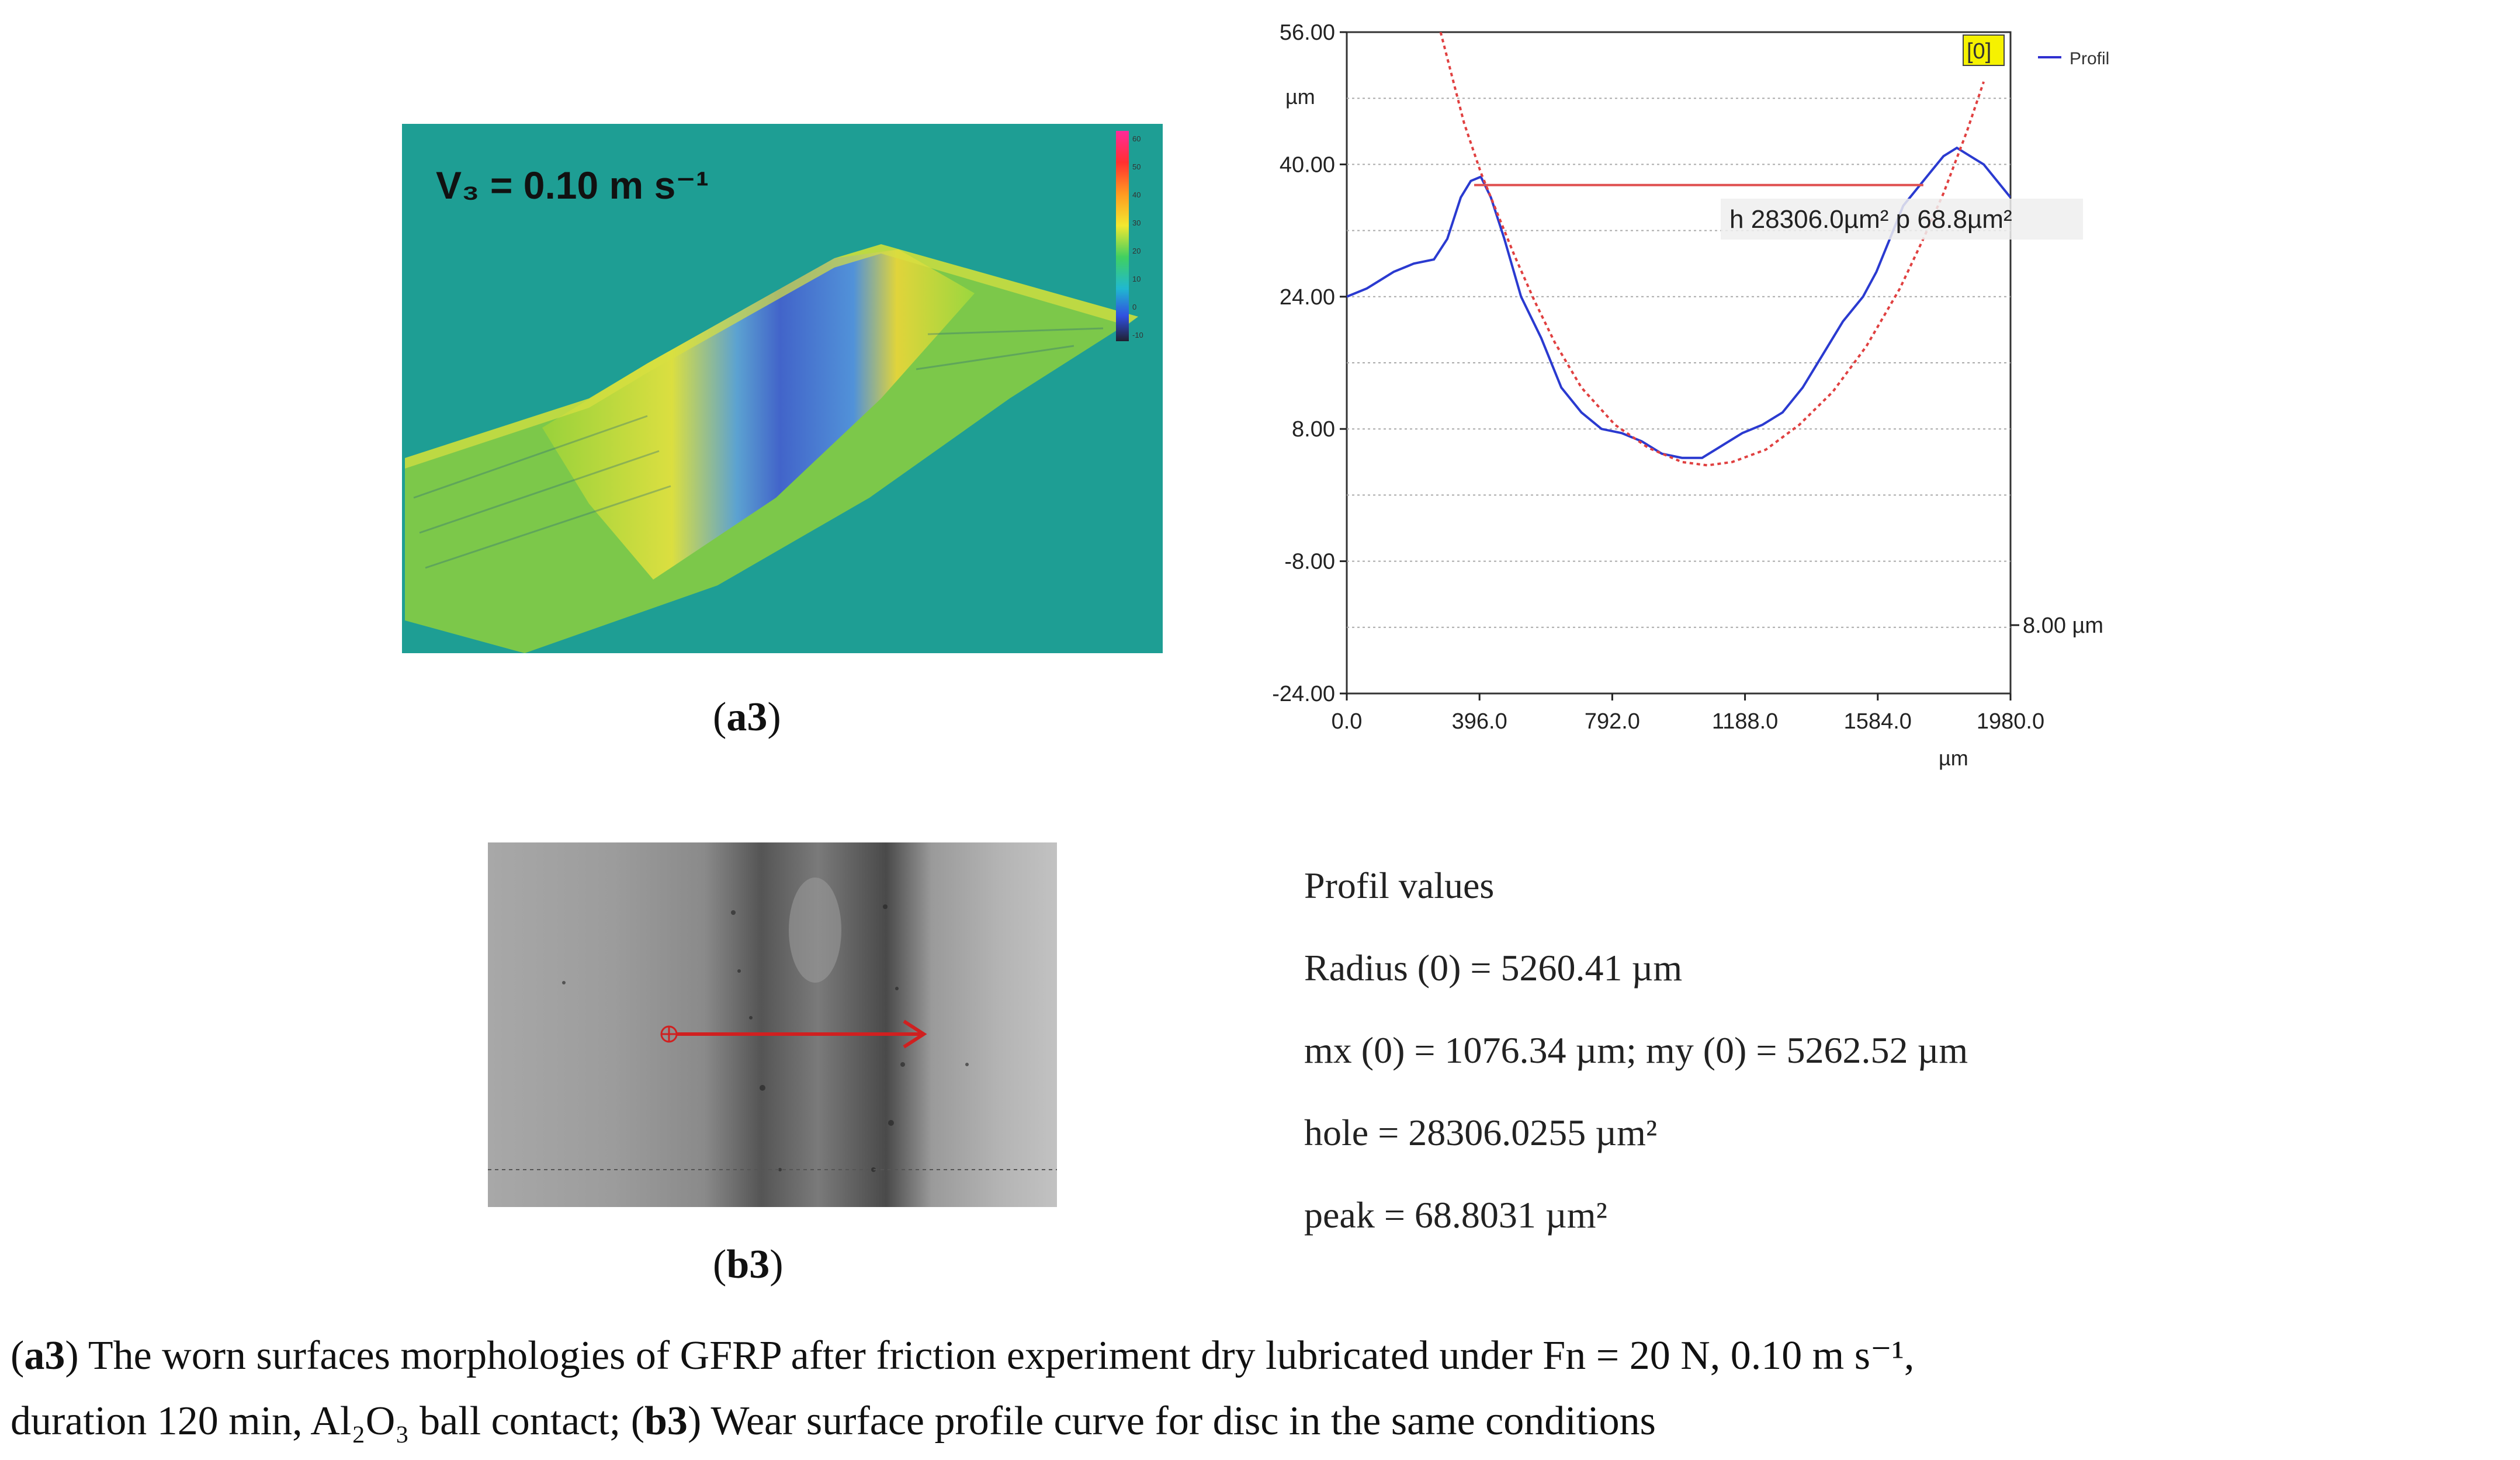 This screenshot has height=1460, width=2520. I want to click on x-tick-label: 0.0, so click(1347, 721).